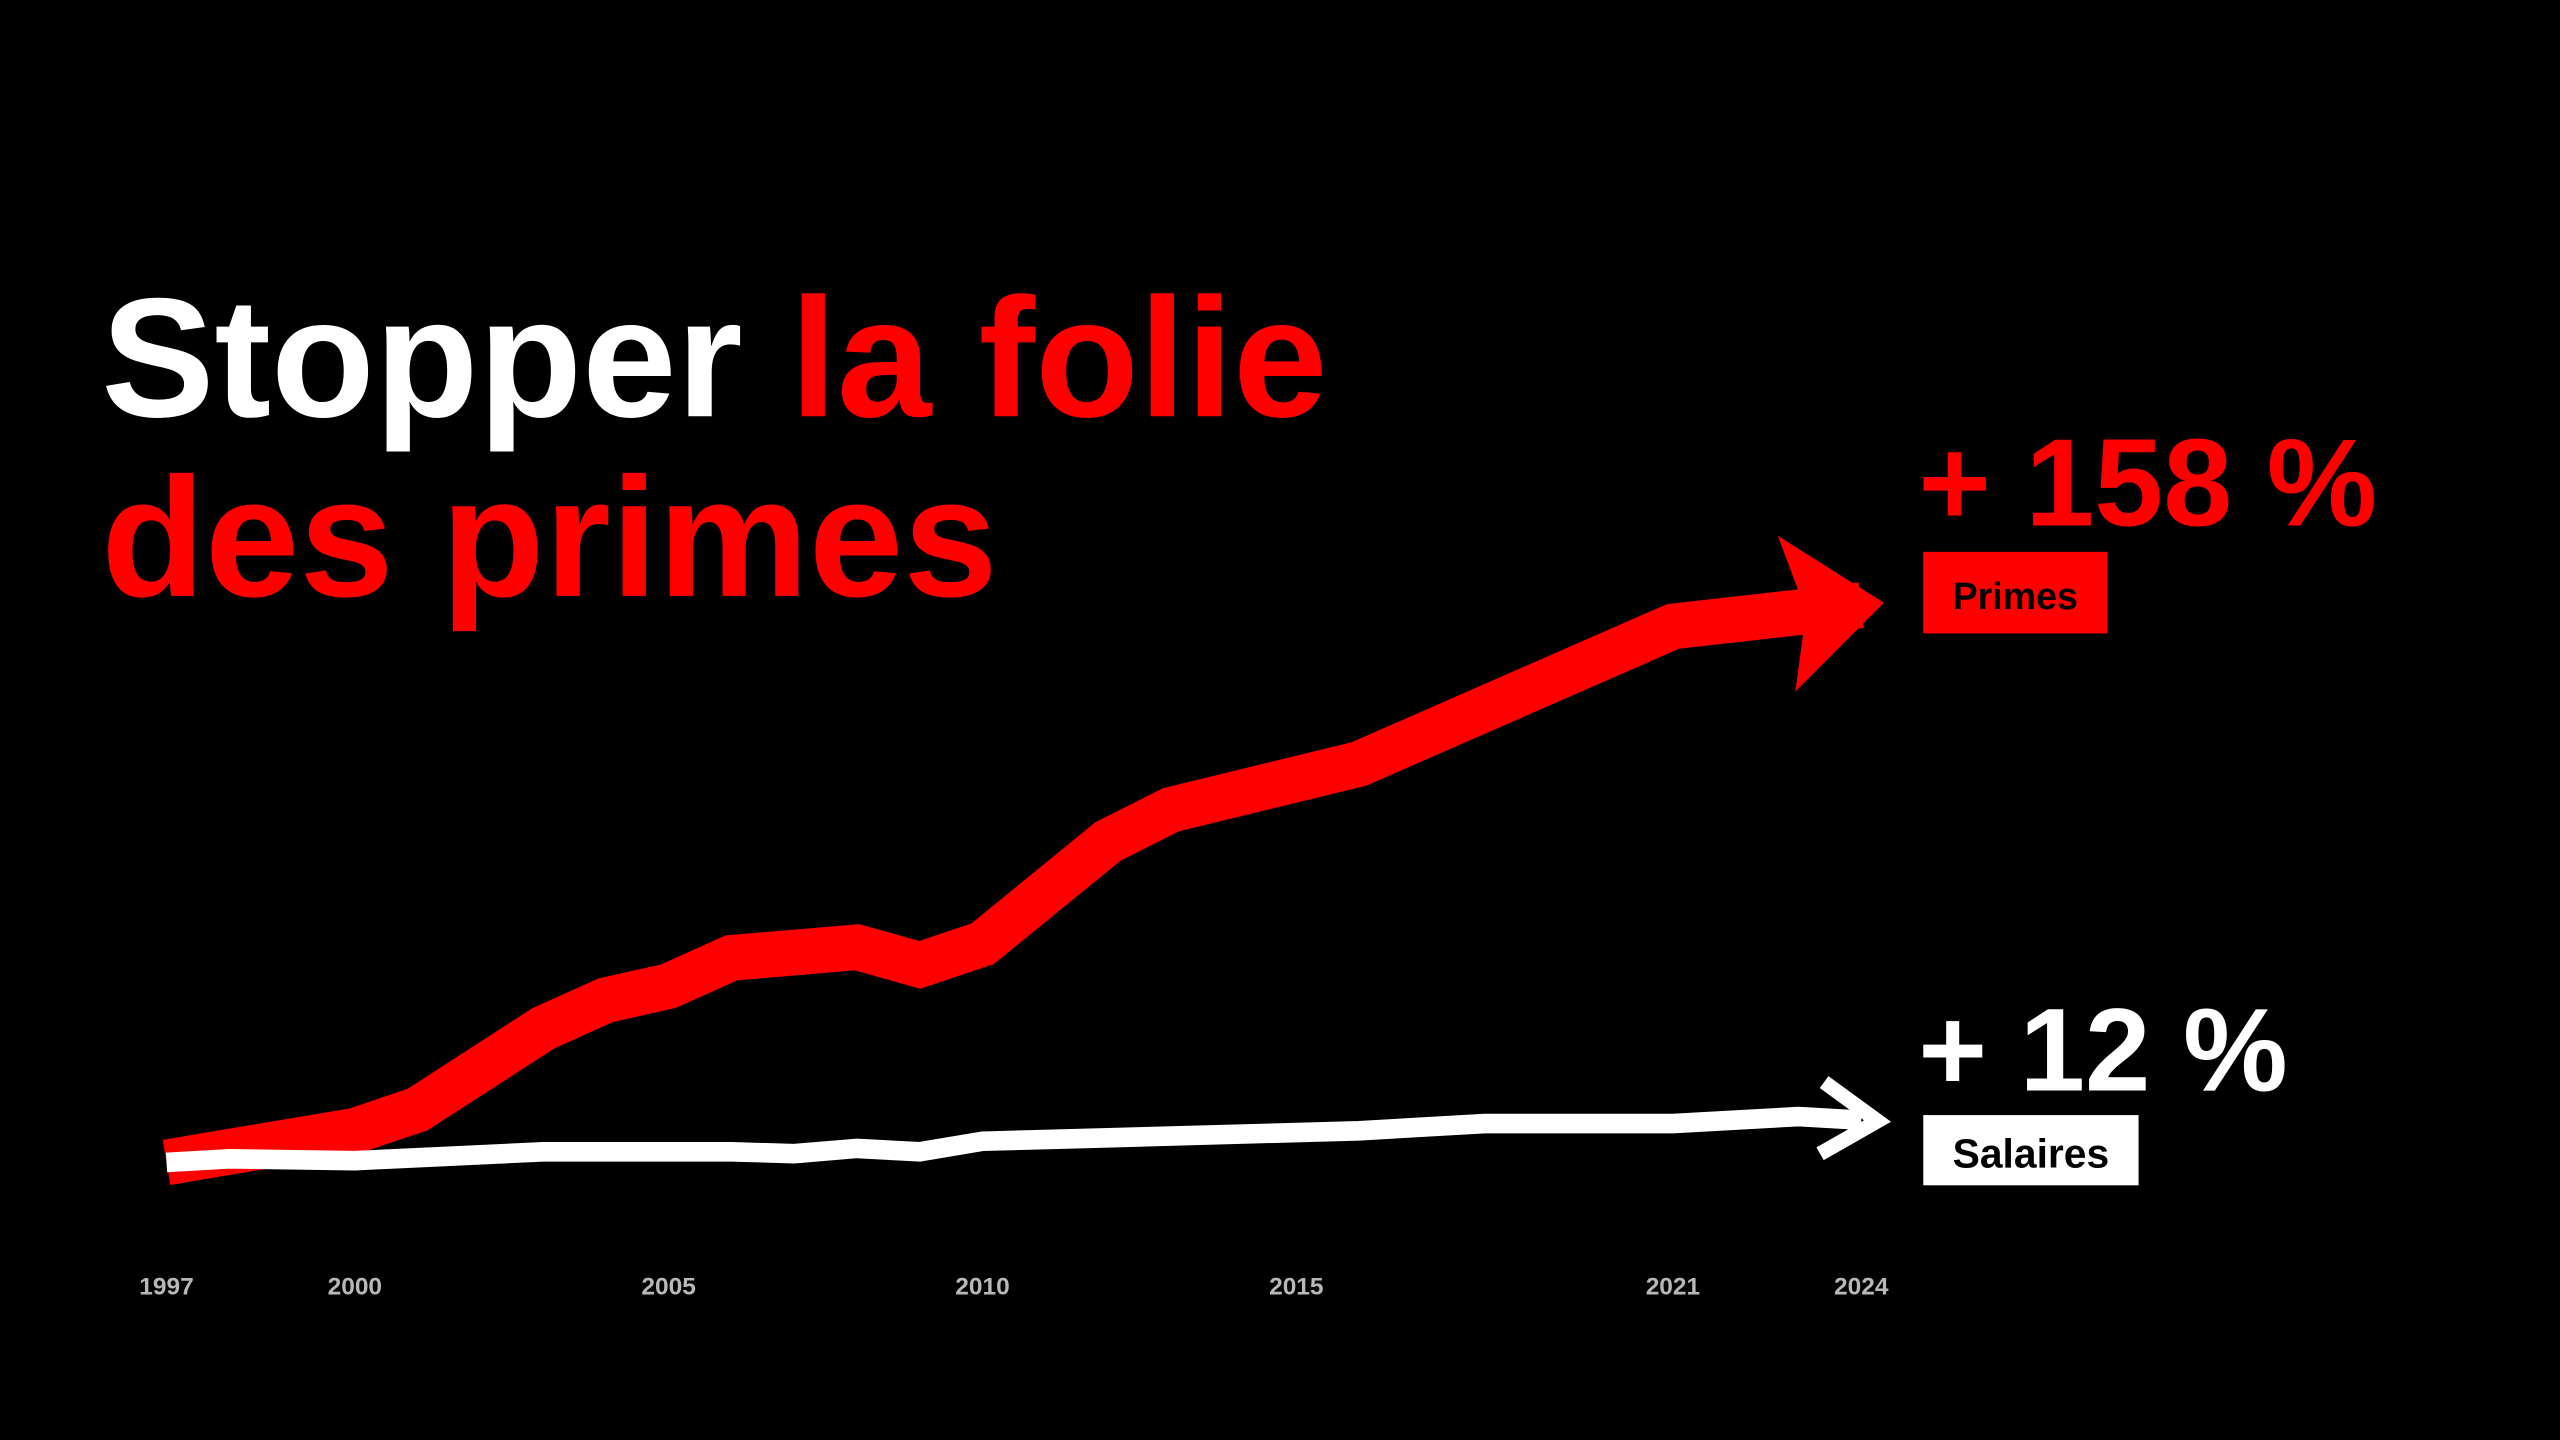 This screenshot has width=2560, height=1440. What do you see at coordinates (2102, 1050) in the screenshot?
I see `value-label: + 12 %` at bounding box center [2102, 1050].